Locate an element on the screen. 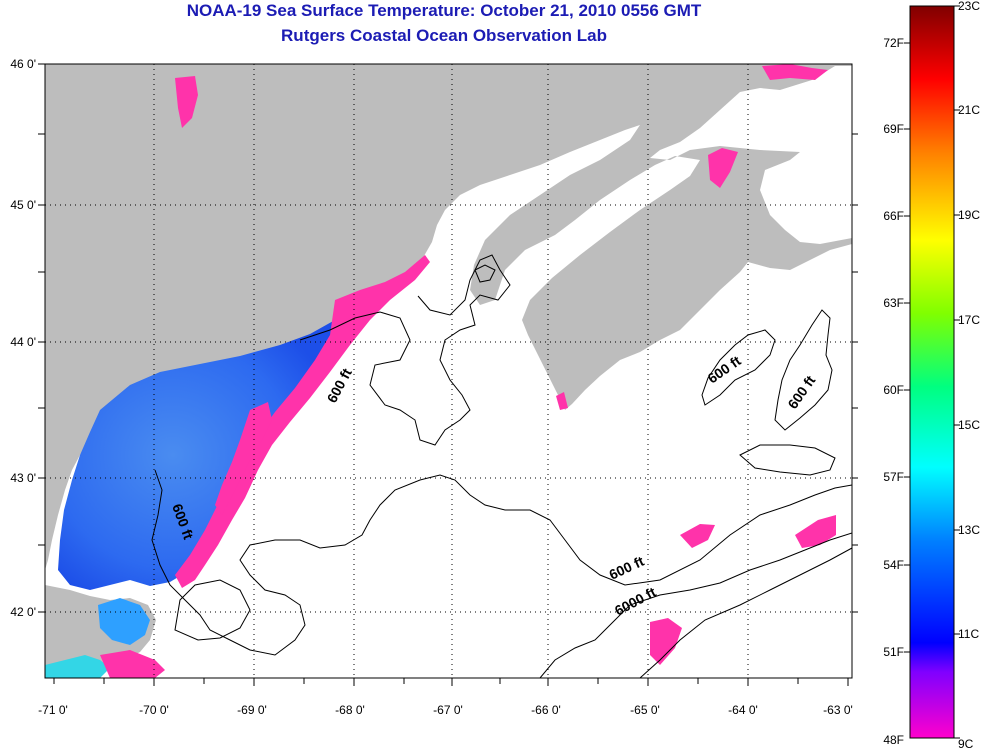  colorbar-c-label: 23C is located at coordinates (969, 6).